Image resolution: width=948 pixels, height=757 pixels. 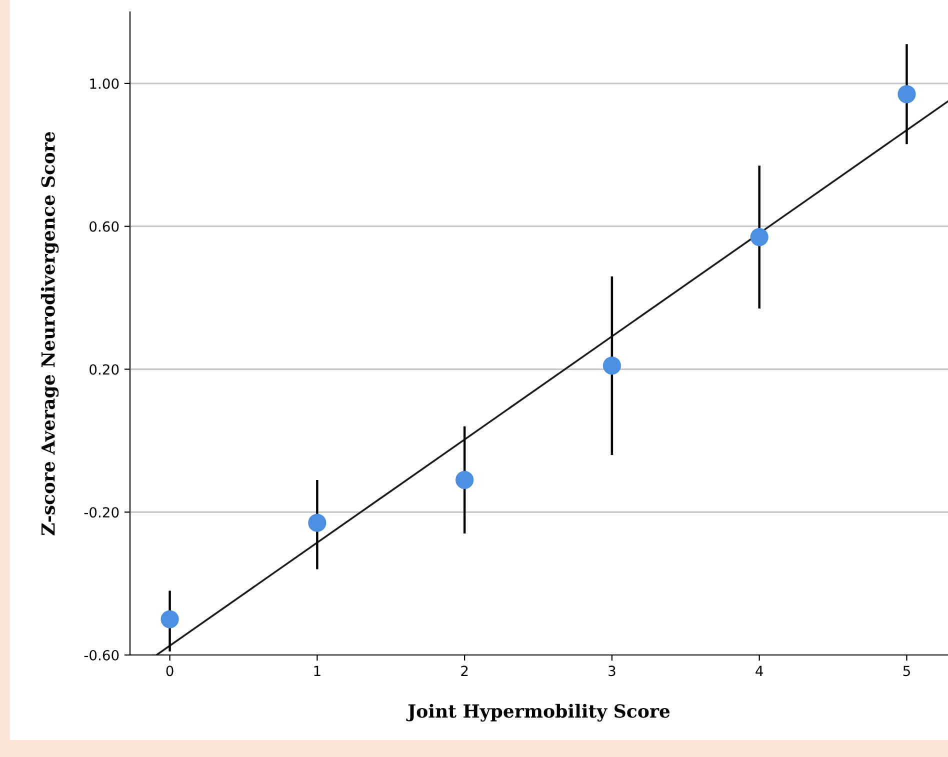 I want to click on x-tick-label: 0, so click(x=170, y=671).